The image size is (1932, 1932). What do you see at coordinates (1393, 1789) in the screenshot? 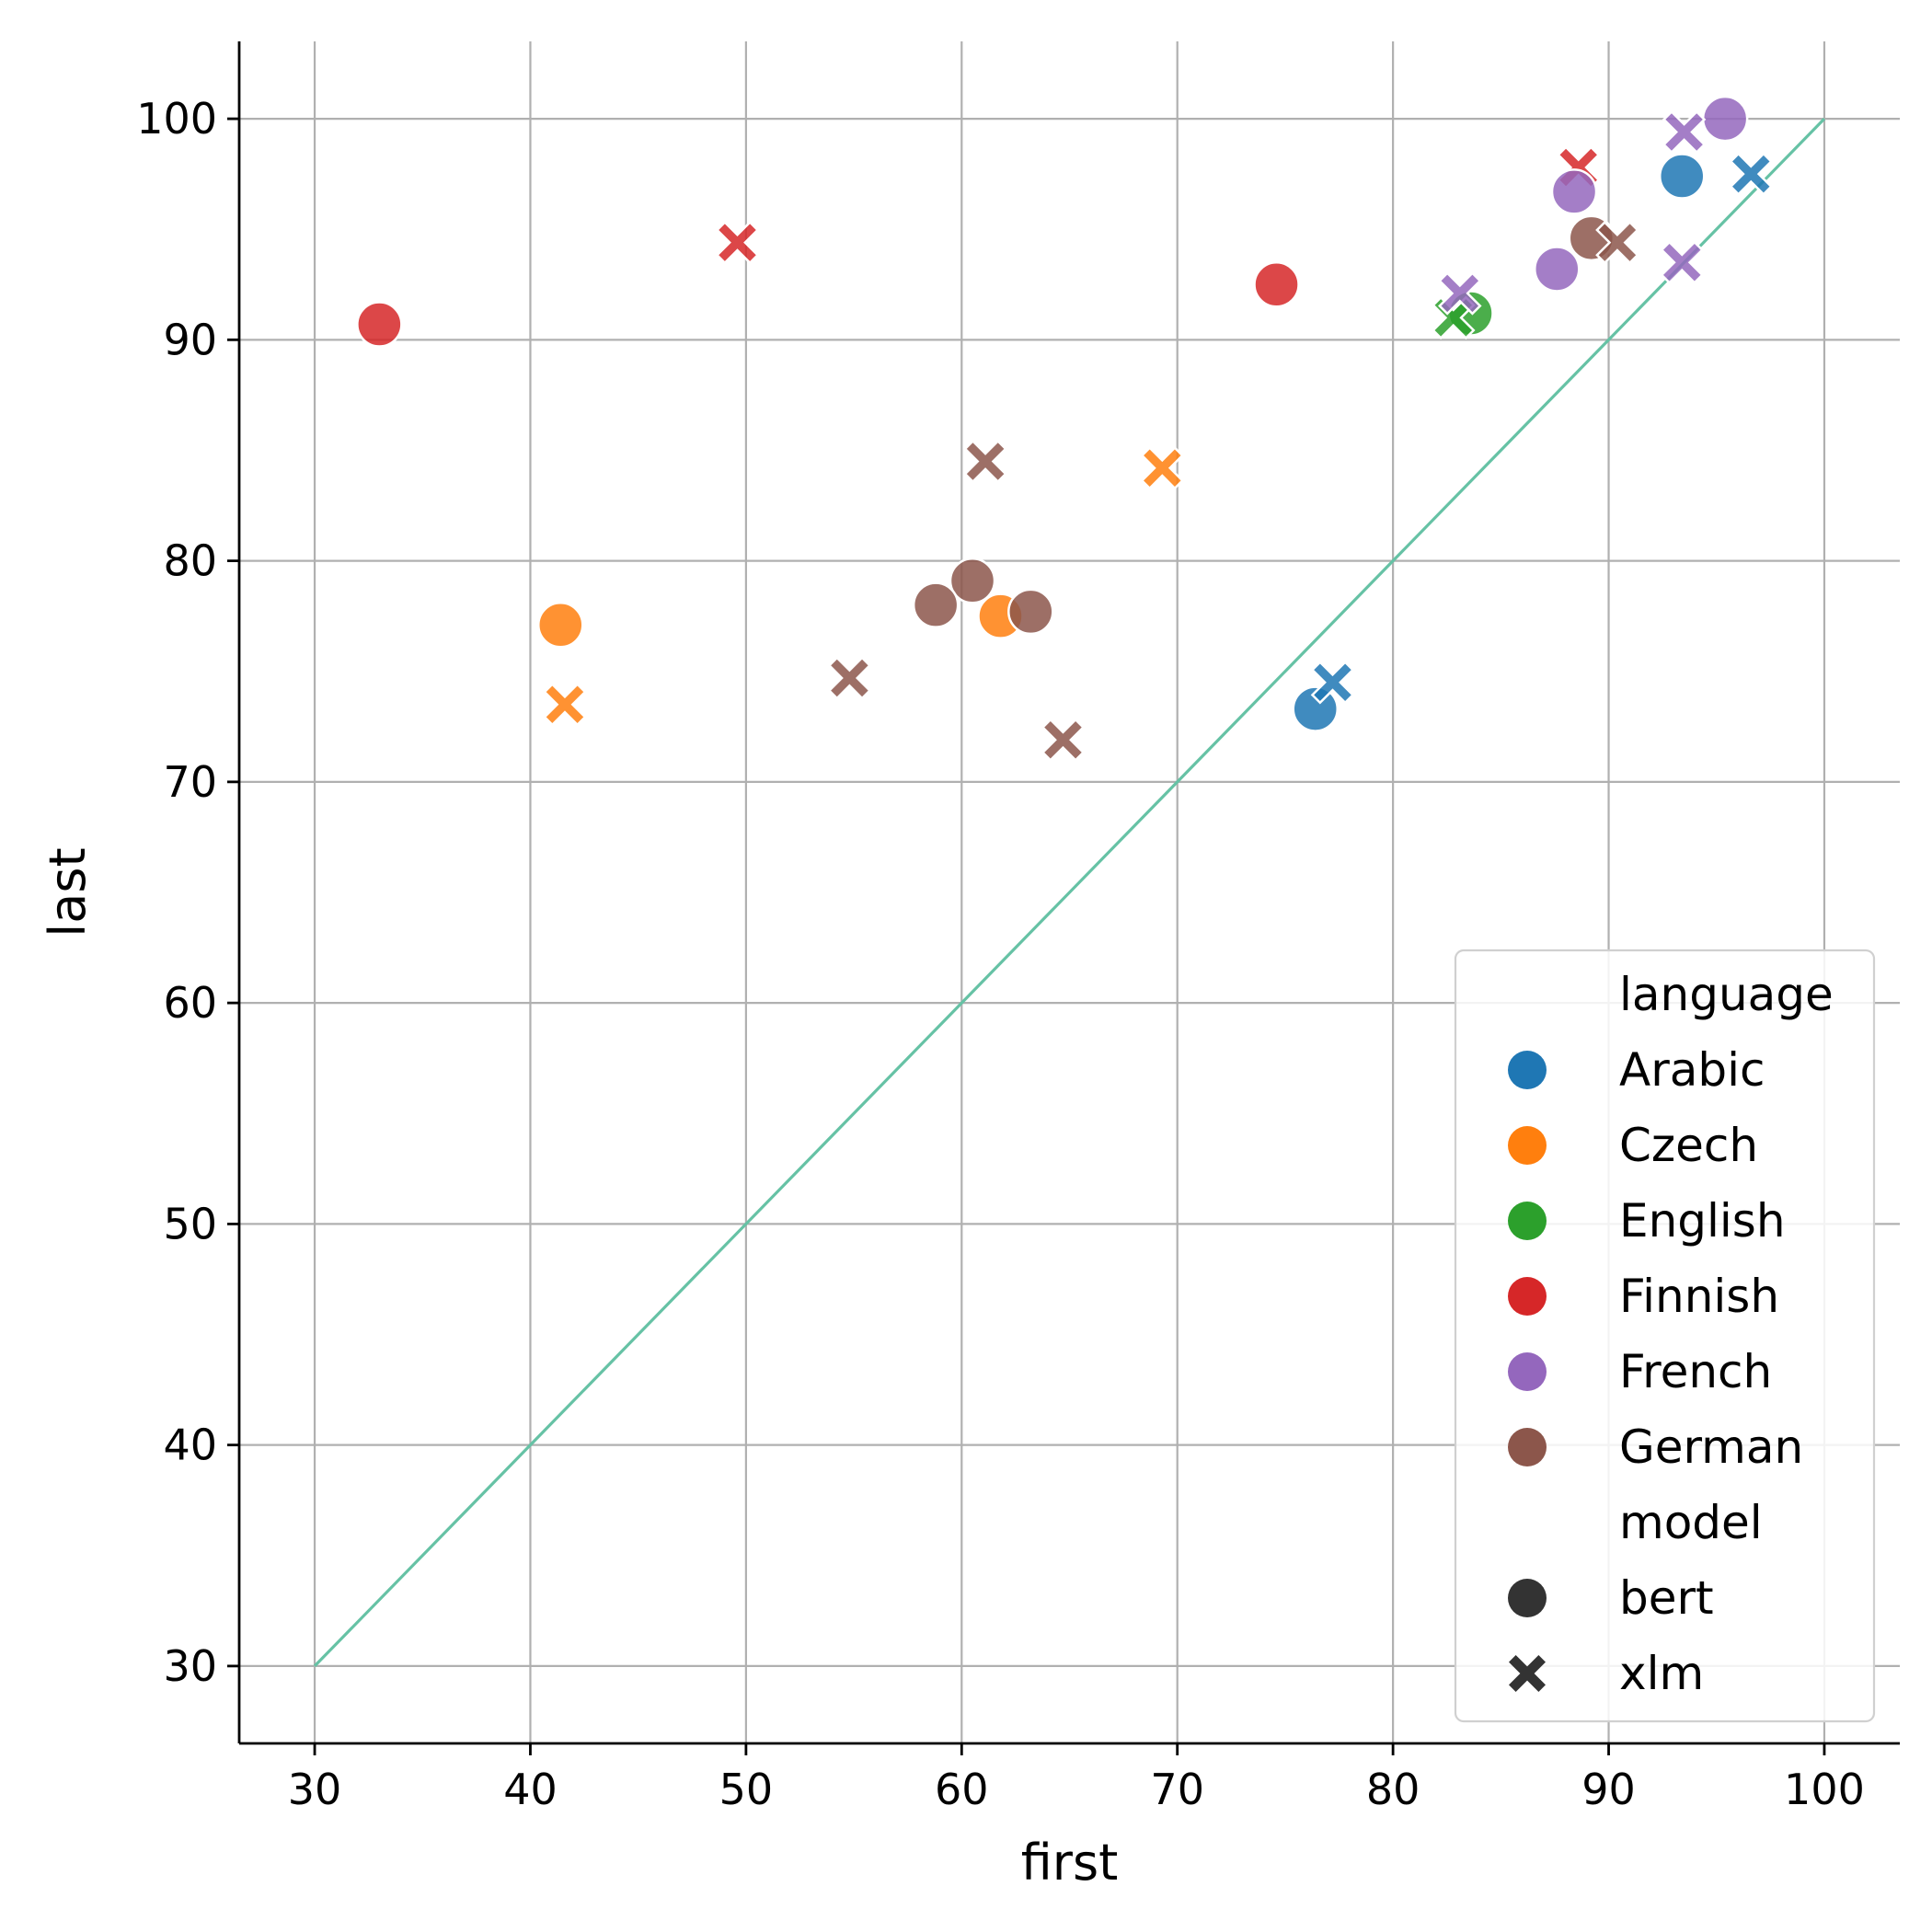
I see `x-tick-label: 80` at bounding box center [1393, 1789].